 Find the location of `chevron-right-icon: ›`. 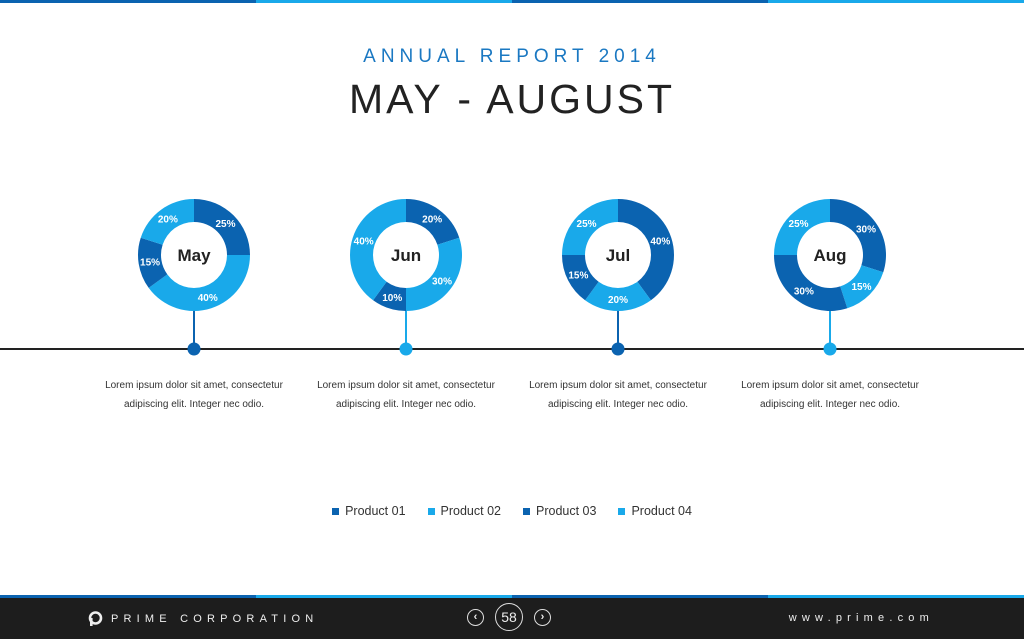

chevron-right-icon: › is located at coordinates (542, 617).